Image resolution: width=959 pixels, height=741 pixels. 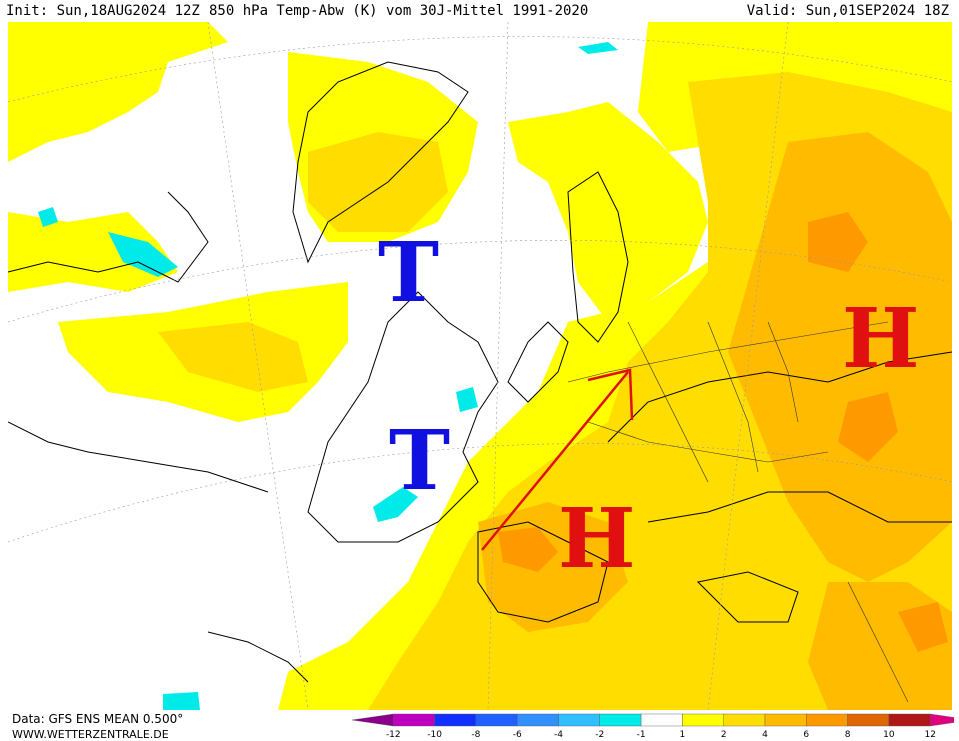 What do you see at coordinates (557, 459) in the screenshot?
I see `movement-arrow` at bounding box center [557, 459].